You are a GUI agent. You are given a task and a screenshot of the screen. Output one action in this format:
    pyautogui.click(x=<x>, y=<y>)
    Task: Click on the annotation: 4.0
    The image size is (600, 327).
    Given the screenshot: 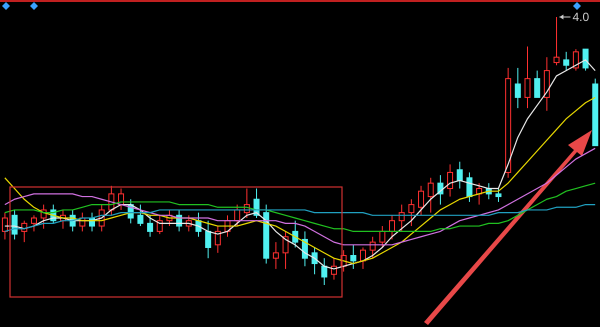 What is the action you would take?
    pyautogui.click(x=581, y=17)
    